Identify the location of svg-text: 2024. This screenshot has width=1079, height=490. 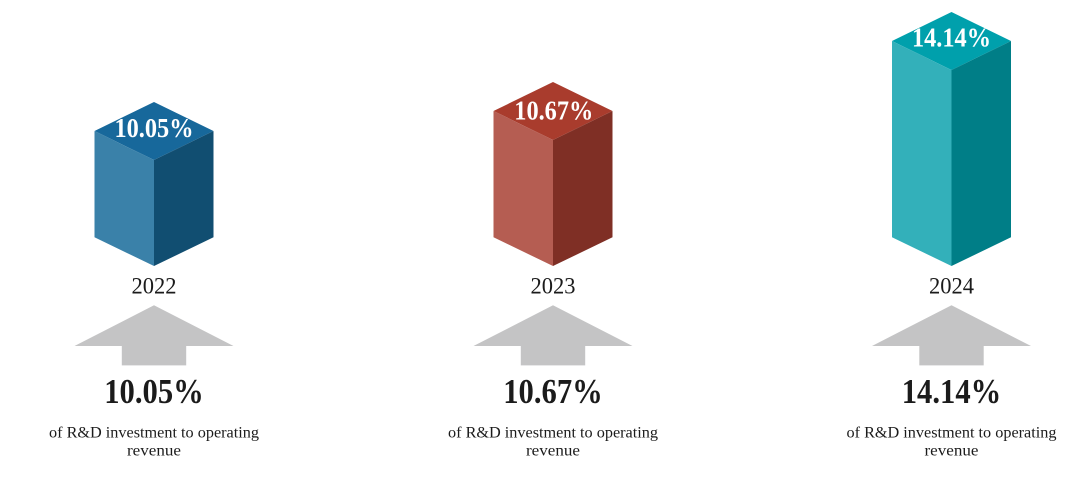
(951, 286).